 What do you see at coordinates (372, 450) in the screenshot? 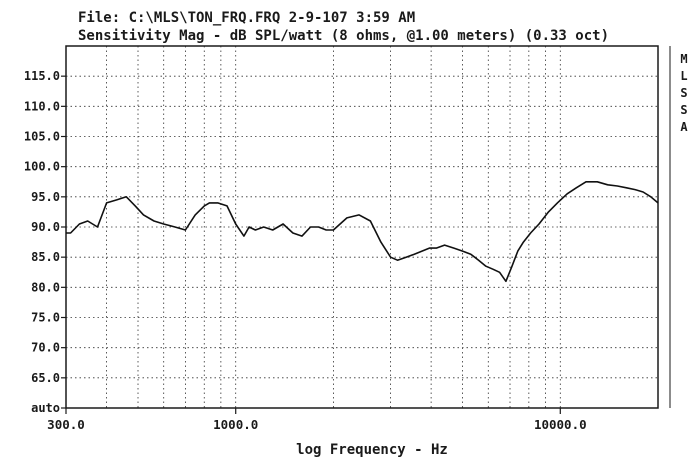
I see `x-axis-label: log Frequency - Hz` at bounding box center [372, 450].